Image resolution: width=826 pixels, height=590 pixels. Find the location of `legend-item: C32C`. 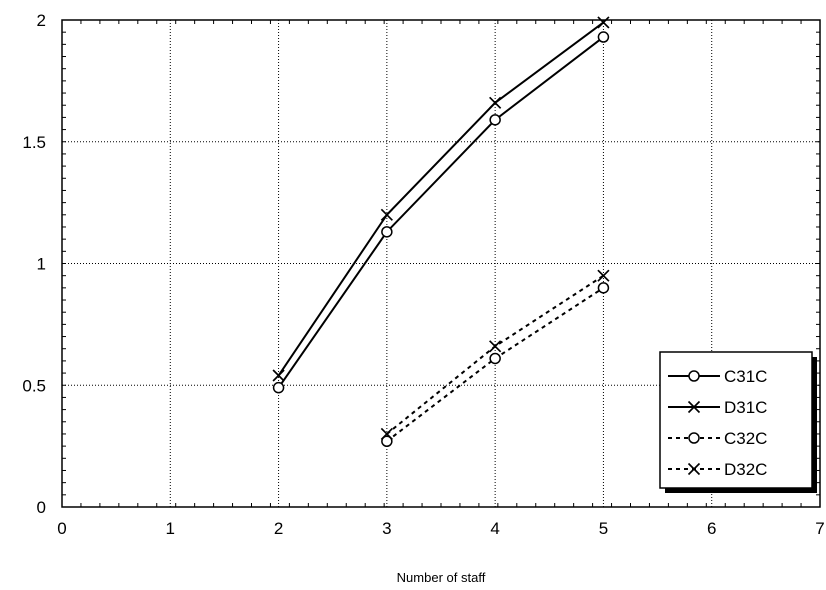

legend-item: C32C is located at coordinates (717, 438).